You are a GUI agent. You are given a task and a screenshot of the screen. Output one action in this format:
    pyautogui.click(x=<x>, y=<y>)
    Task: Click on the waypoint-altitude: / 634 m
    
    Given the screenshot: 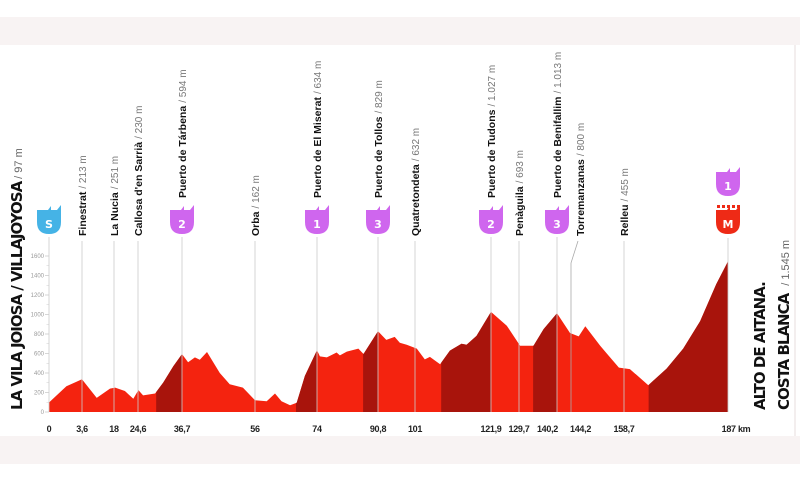 What is the action you would take?
    pyautogui.click(x=318, y=77)
    